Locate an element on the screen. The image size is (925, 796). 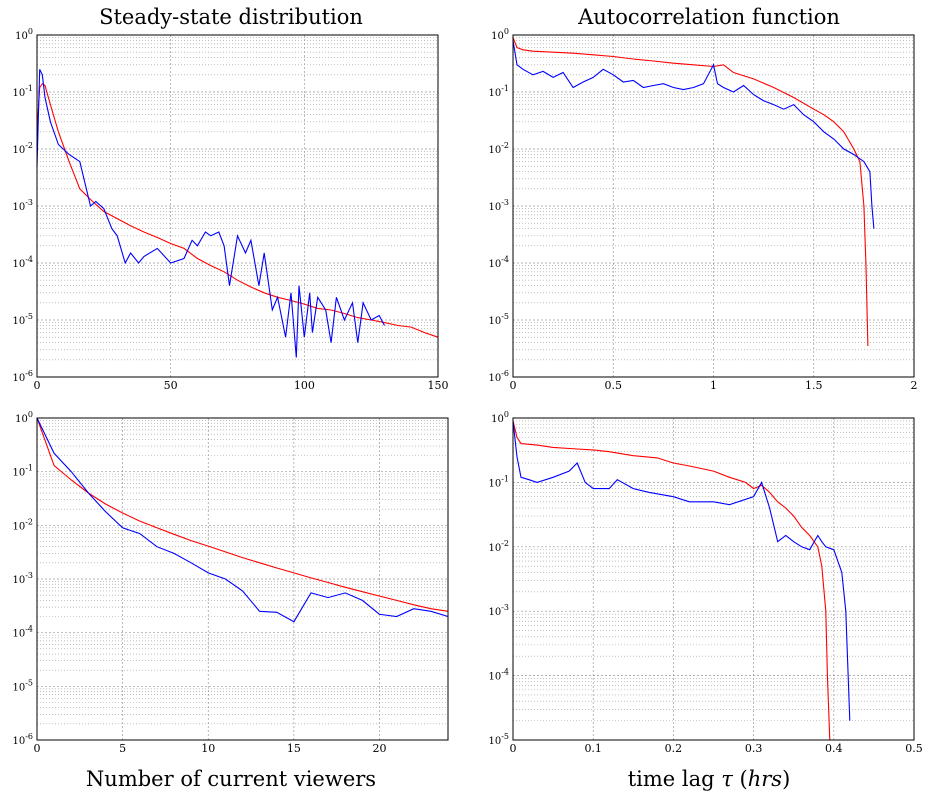
x-tick-label: 0.4 is located at coordinates (834, 748).